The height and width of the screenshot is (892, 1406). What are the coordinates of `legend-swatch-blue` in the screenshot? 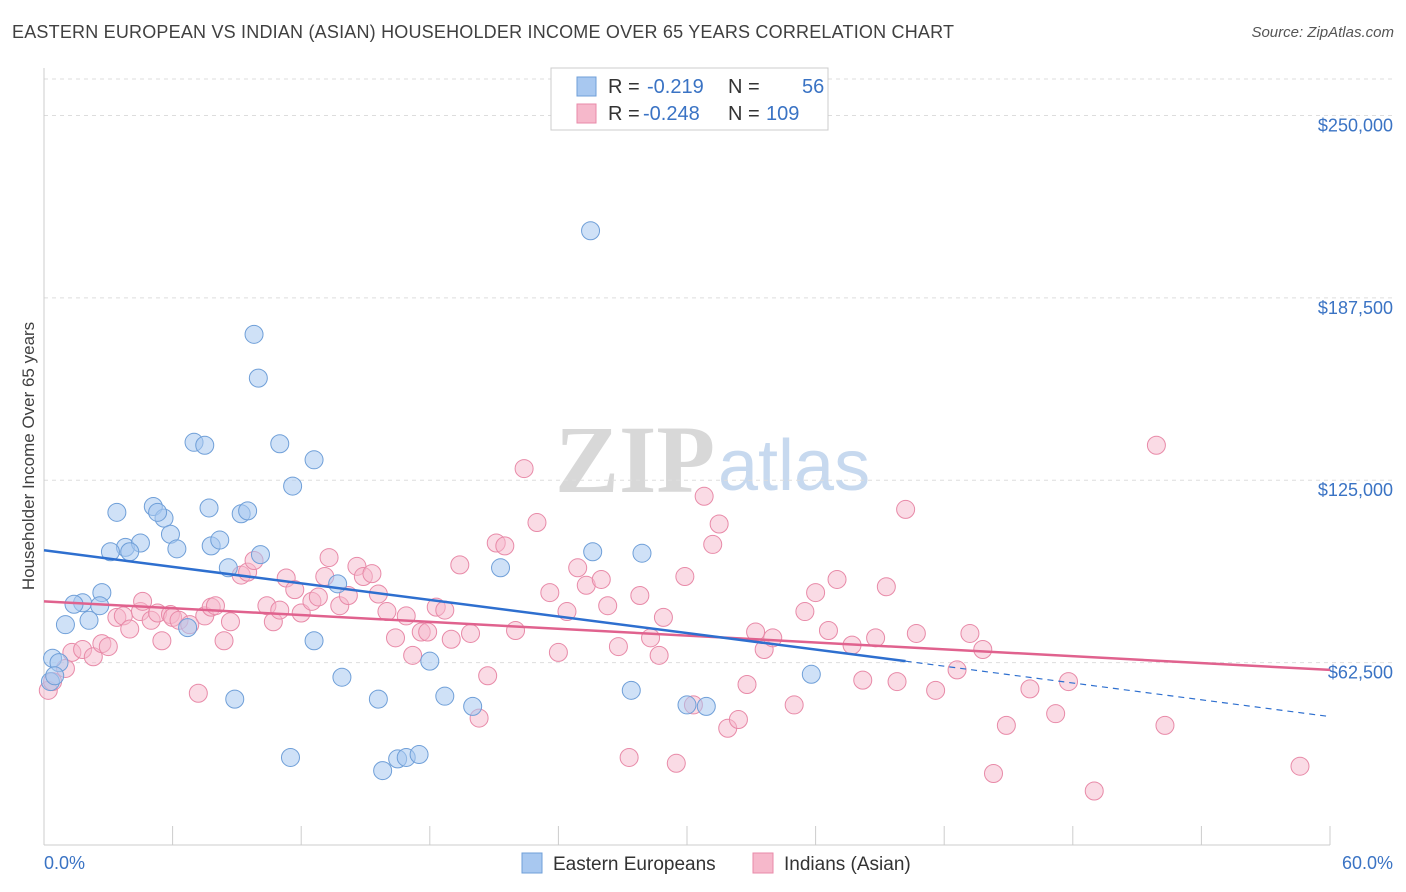 It's located at (586, 86).